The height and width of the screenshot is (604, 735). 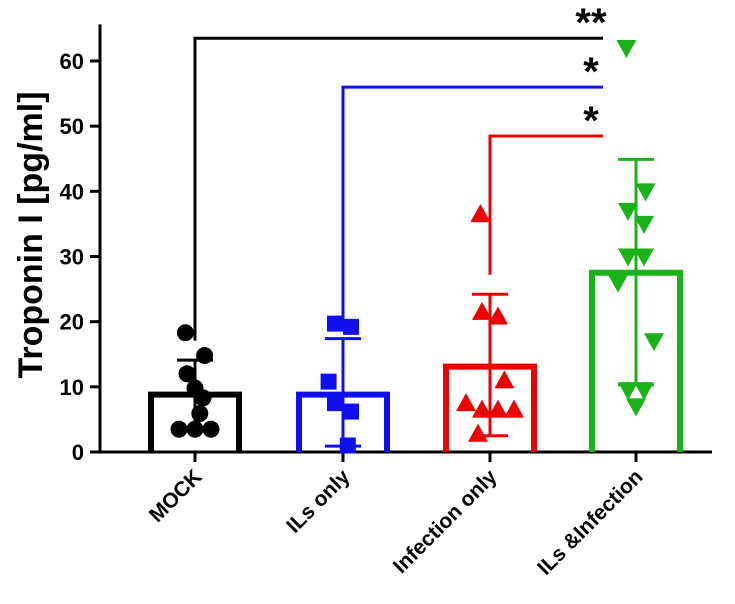 What do you see at coordinates (318, 501) in the screenshot?
I see `x-tick-label: ILs only` at bounding box center [318, 501].